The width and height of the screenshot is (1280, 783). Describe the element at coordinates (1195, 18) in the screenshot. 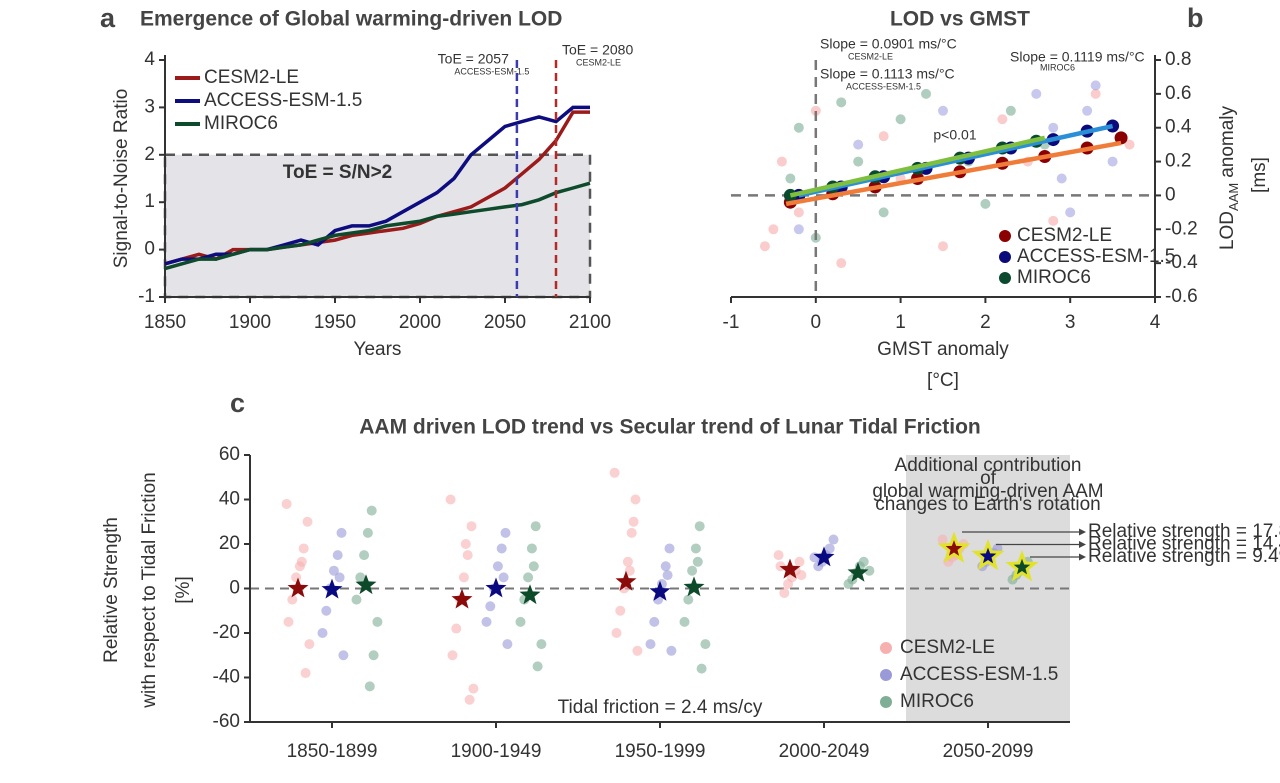

I see `panel-letter: b` at that location.